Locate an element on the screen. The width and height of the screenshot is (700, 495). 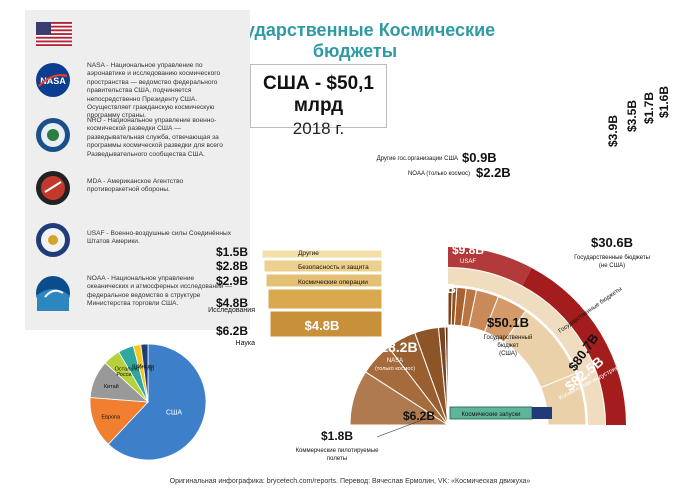
gov-budgets-band is located at coordinates (526, 346).